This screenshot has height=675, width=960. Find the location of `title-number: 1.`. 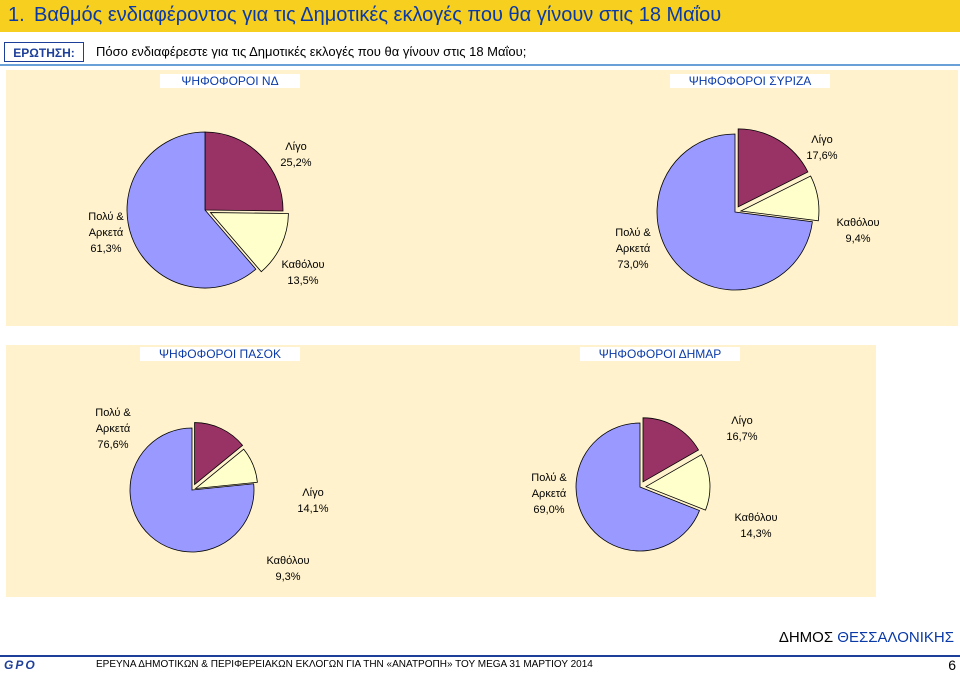

title-number: 1. is located at coordinates (16, 15).